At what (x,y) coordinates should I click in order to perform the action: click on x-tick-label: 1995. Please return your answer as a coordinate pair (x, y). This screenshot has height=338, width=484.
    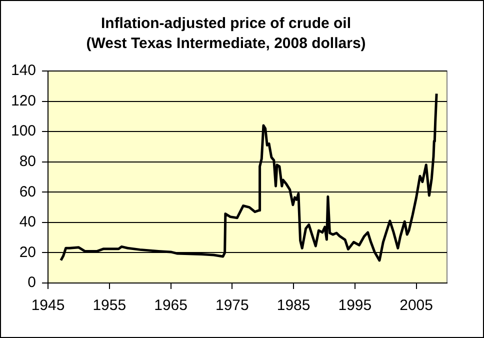
    Looking at the image, I should click on (355, 305).